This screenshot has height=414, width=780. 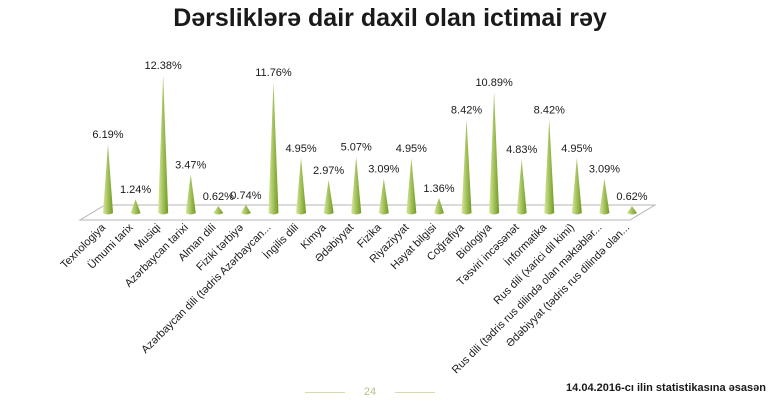 I want to click on chart-floor, so click(x=367, y=212).